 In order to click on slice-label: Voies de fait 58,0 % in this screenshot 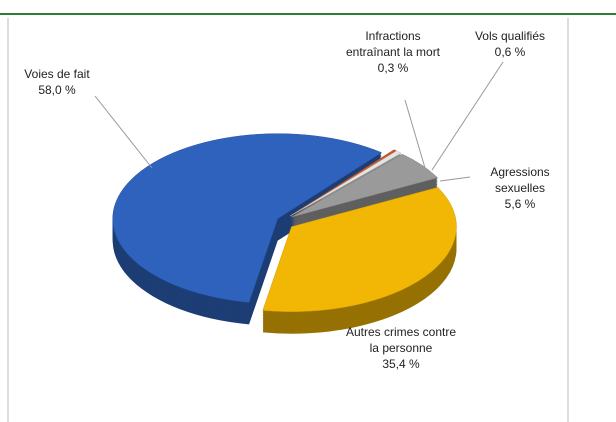, I will do `click(57, 82)`.